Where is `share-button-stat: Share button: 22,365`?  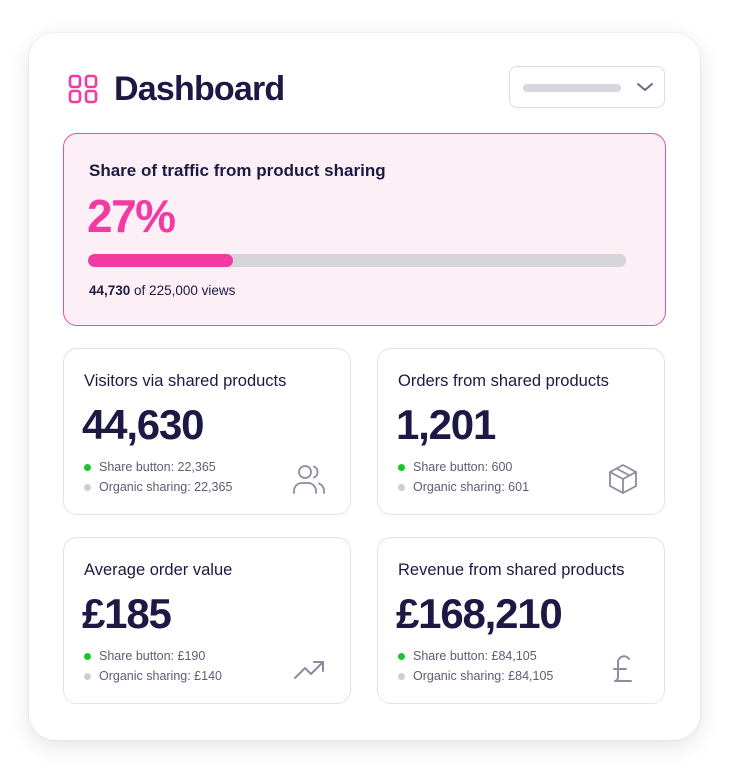
share-button-stat: Share button: 22,365 is located at coordinates (150, 467).